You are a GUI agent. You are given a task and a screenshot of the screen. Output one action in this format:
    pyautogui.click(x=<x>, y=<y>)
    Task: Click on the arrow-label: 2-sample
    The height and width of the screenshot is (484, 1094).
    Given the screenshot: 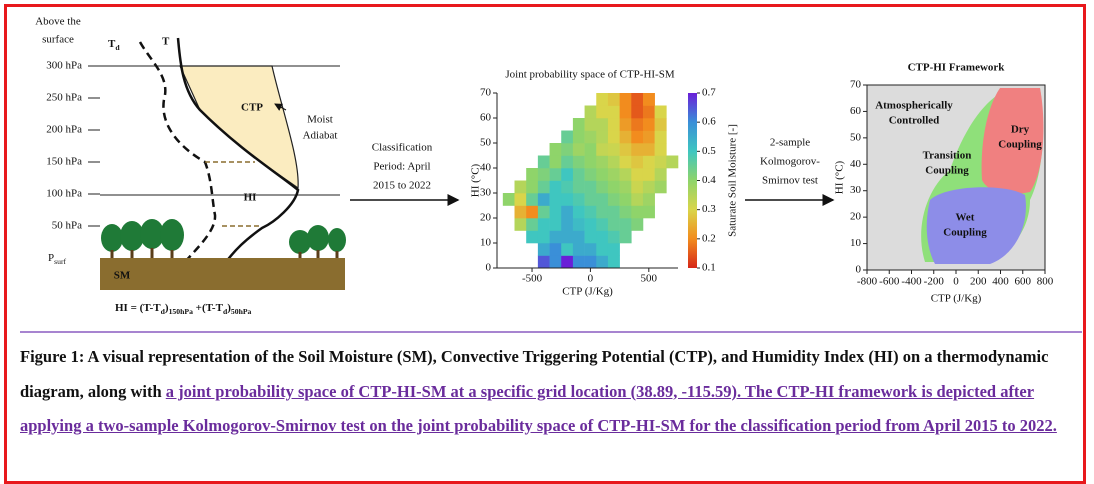 What is the action you would take?
    pyautogui.click(x=790, y=143)
    